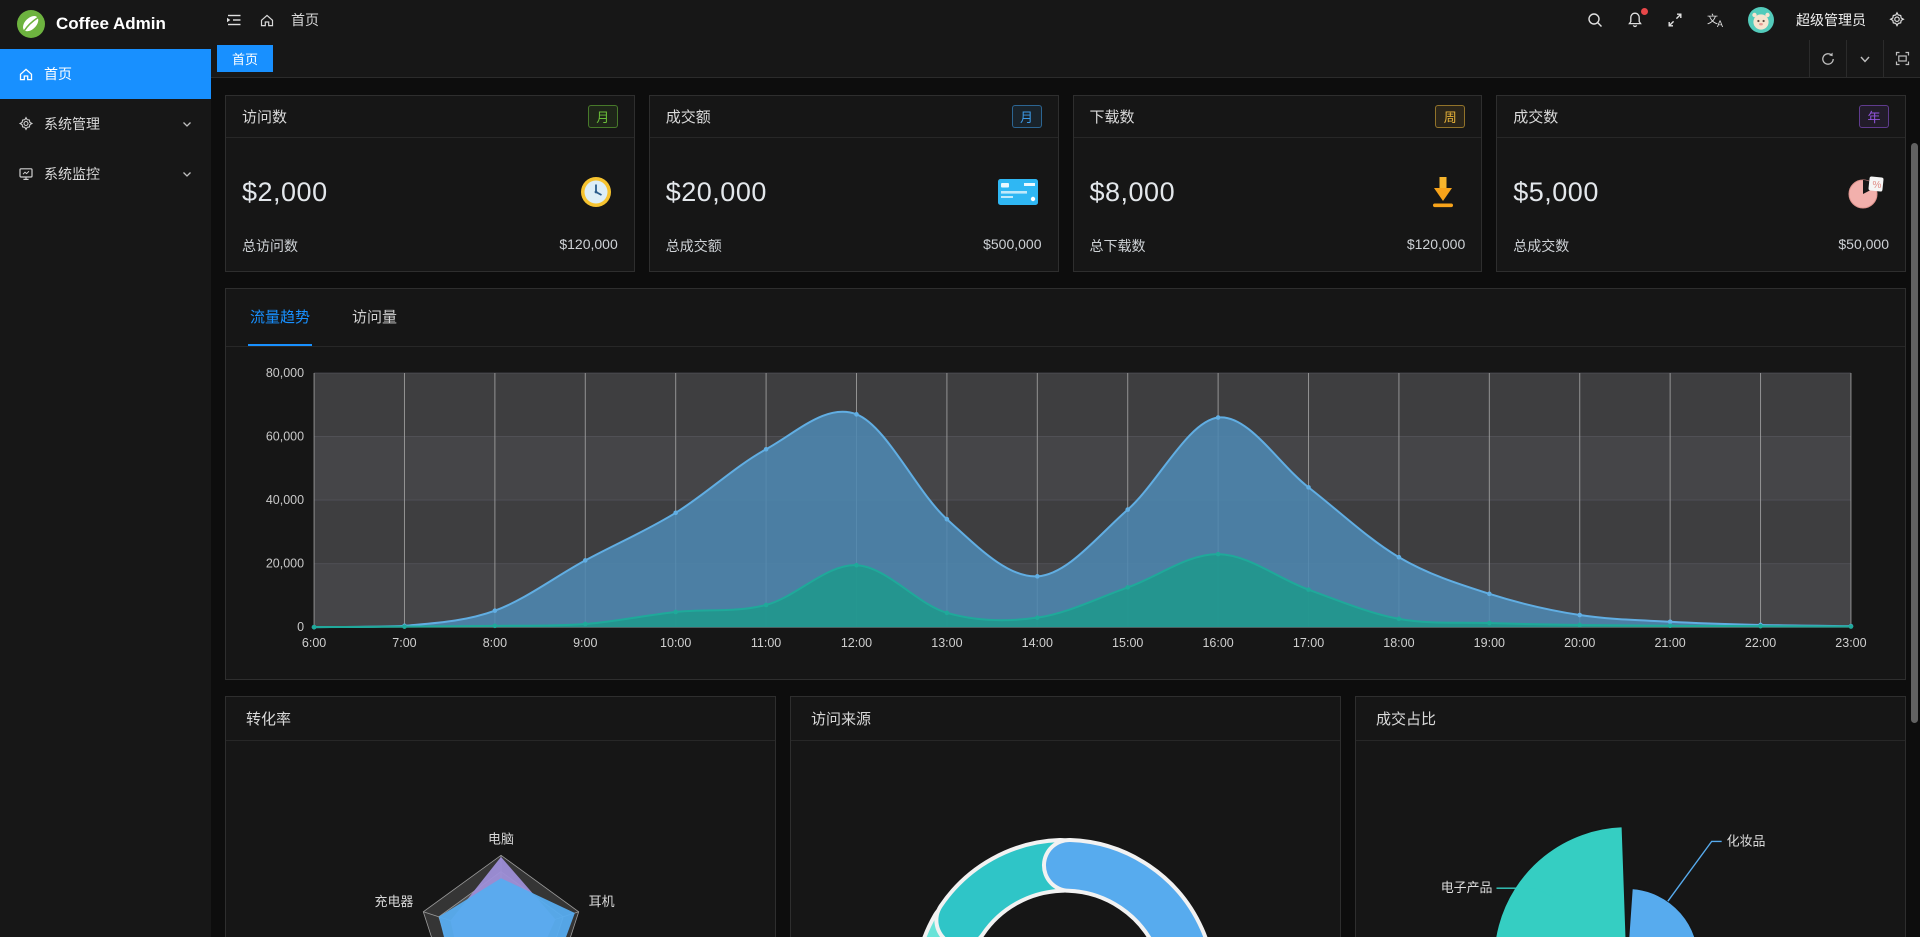 This screenshot has height=937, width=1920. What do you see at coordinates (1065, 318) in the screenshot?
I see `trend-tabs: 流量趋势 访问量` at bounding box center [1065, 318].